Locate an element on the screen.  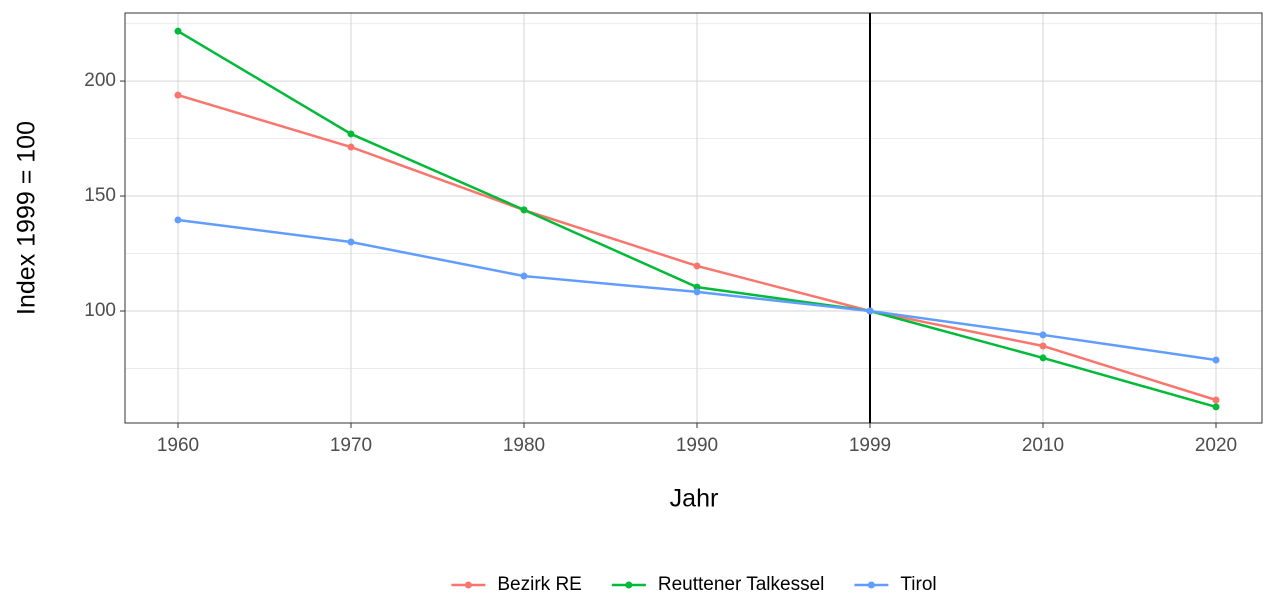
x-axis-title: Jahr is located at coordinates (694, 499).